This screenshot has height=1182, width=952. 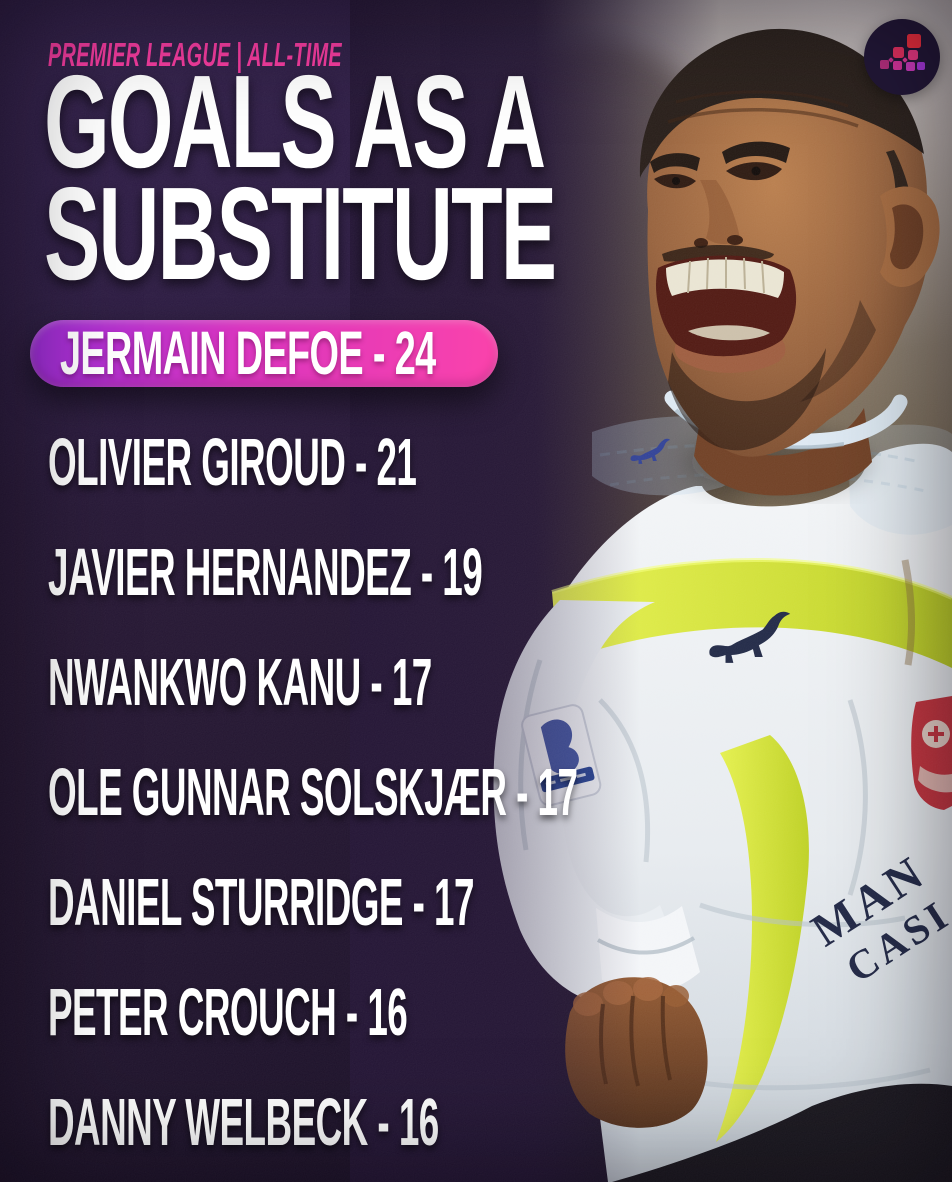 What do you see at coordinates (265, 572) in the screenshot?
I see `player-row: JAVIER HERNANDEZ - 19` at bounding box center [265, 572].